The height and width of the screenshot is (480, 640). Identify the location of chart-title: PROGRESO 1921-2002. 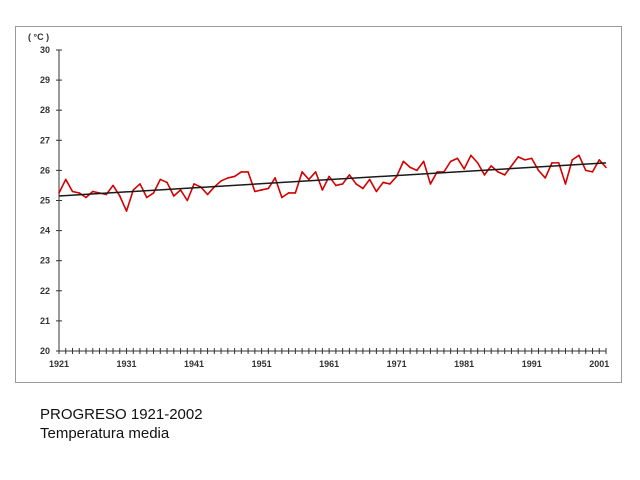
(121, 414).